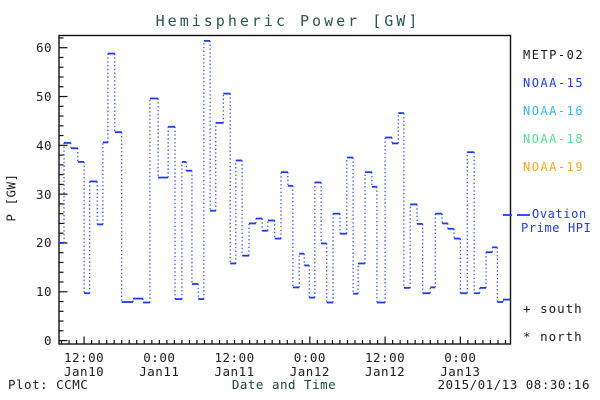  I want to click on north-marker-key: * north, so click(553, 336).